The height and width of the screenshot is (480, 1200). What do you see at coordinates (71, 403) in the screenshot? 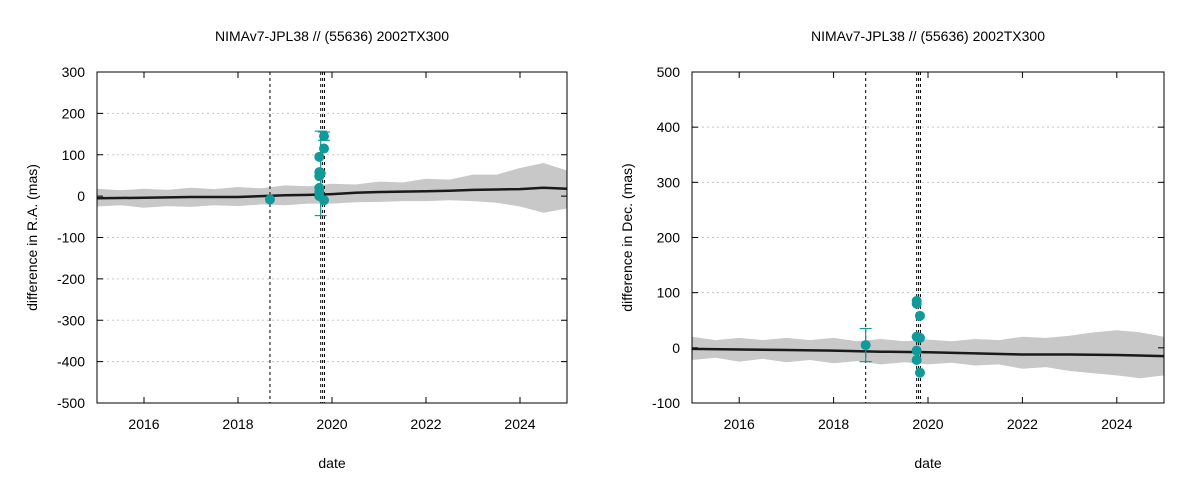
I see `y-tick-label: -500` at bounding box center [71, 403].